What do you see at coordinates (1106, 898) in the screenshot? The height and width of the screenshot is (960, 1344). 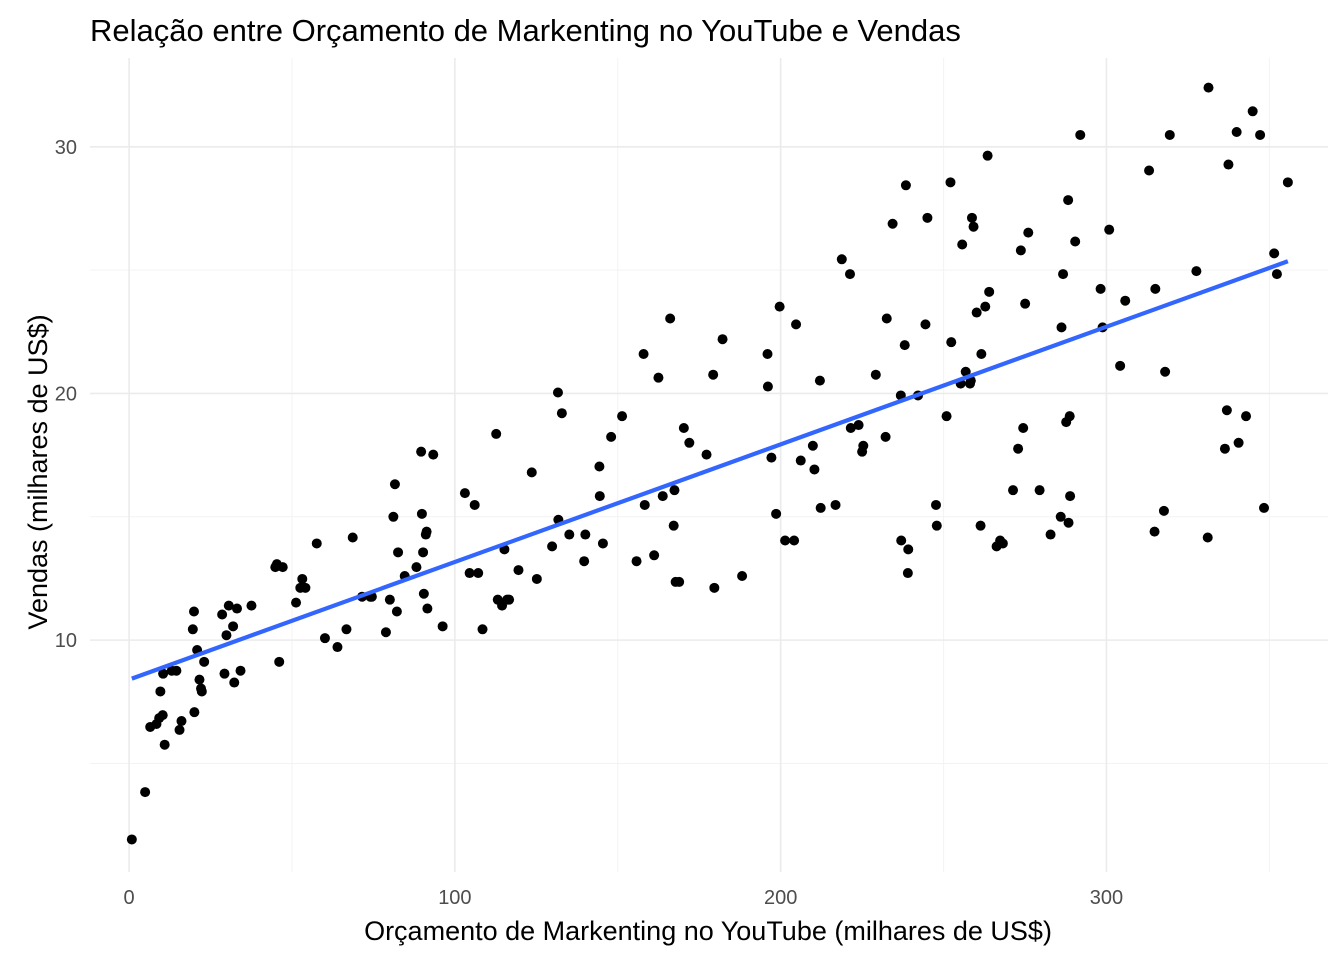 I see `x-tick-label: 300` at bounding box center [1106, 898].